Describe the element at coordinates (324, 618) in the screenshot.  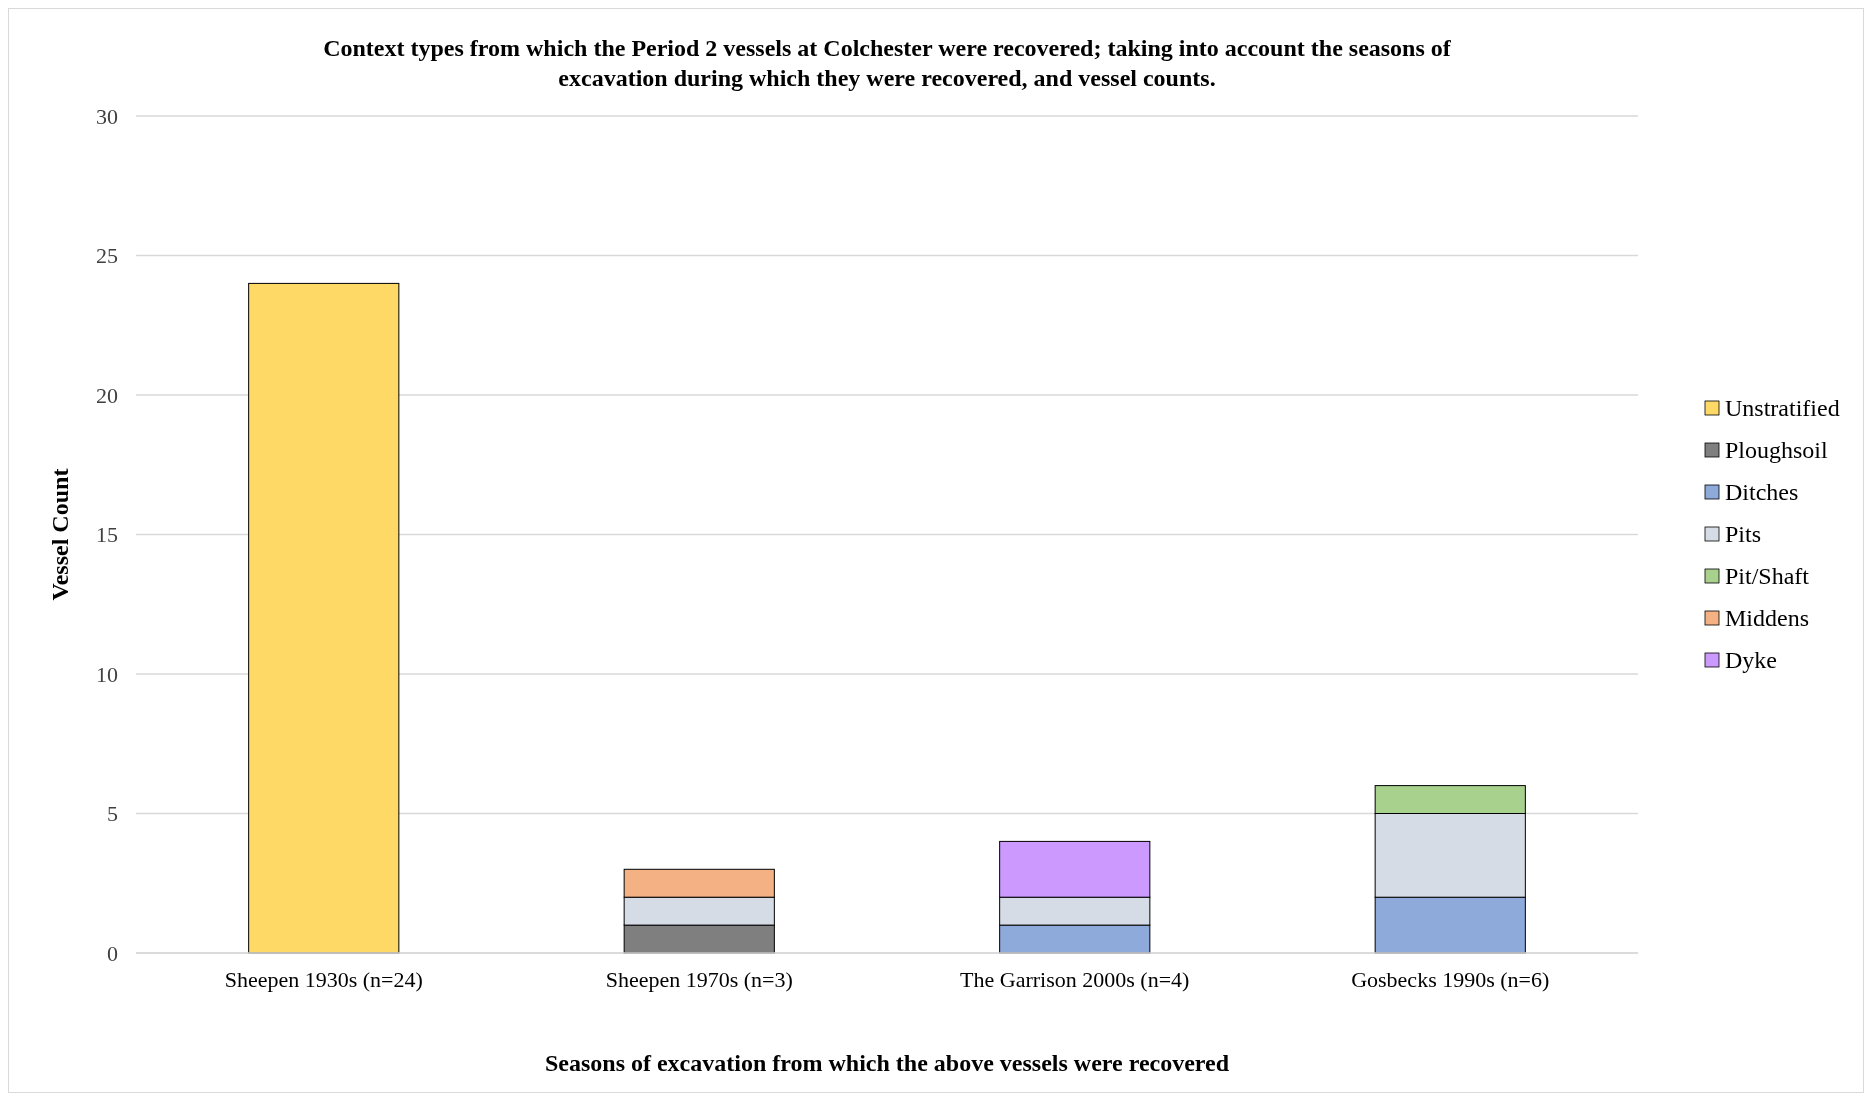
I see `bar` at that location.